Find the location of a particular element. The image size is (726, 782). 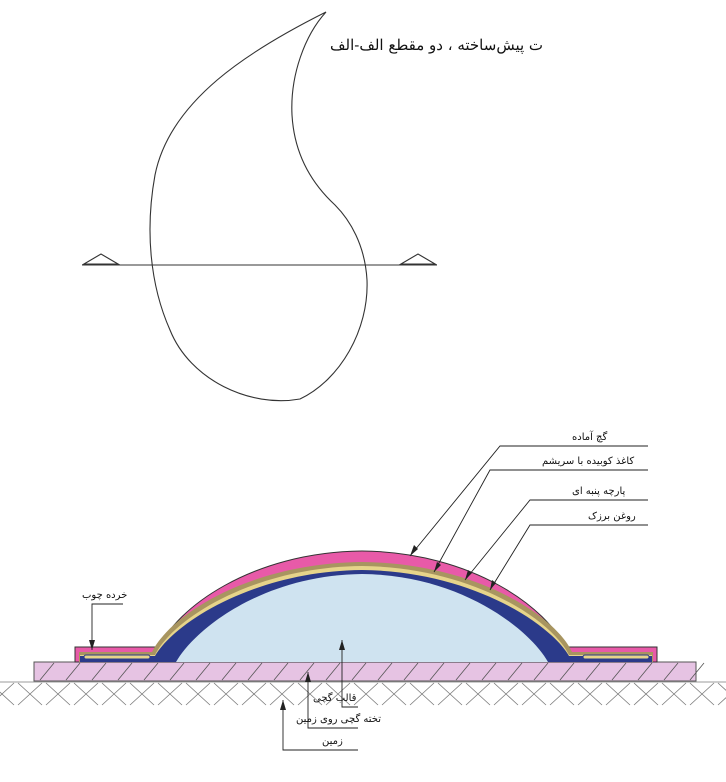

label-plaster-mold: قالب گچی is located at coordinates (335, 698).